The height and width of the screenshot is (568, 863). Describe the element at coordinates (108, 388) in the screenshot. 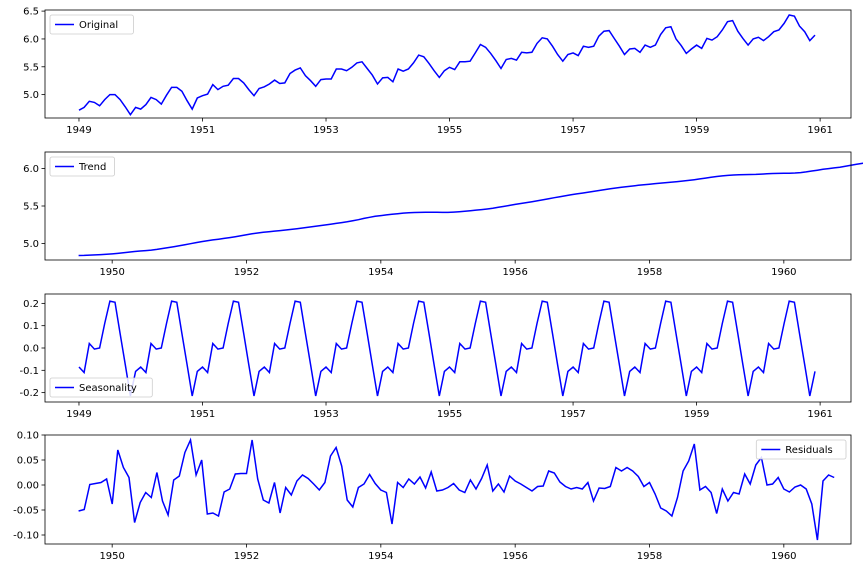

I see `legend-label: Seasonality` at that location.